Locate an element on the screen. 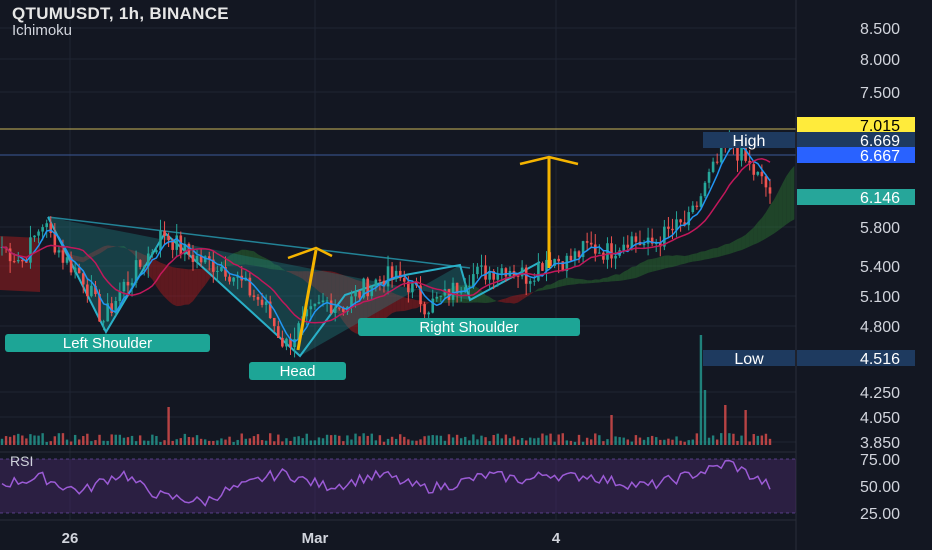 The image size is (932, 550). target-arrows is located at coordinates (433, 253).